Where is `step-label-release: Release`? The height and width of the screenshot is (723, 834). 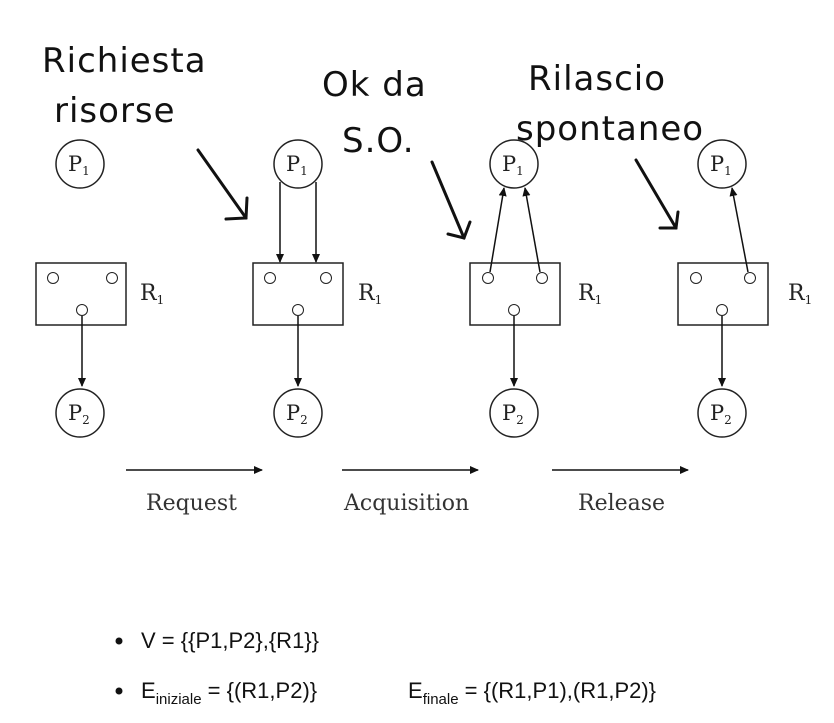 step-label-release: Release is located at coordinates (621, 503).